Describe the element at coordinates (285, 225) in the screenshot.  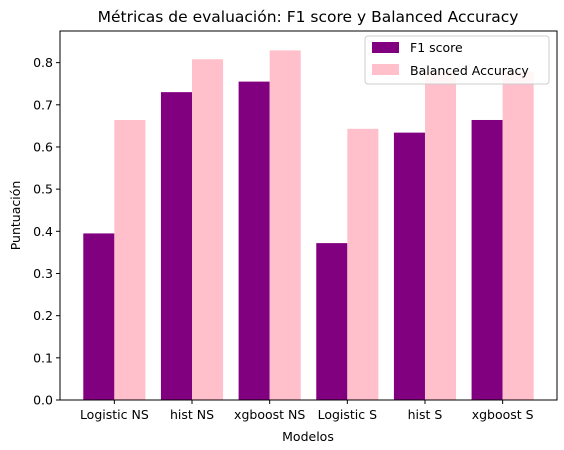
I see `bar-balanced-accuracy-xgboost-ns` at that location.